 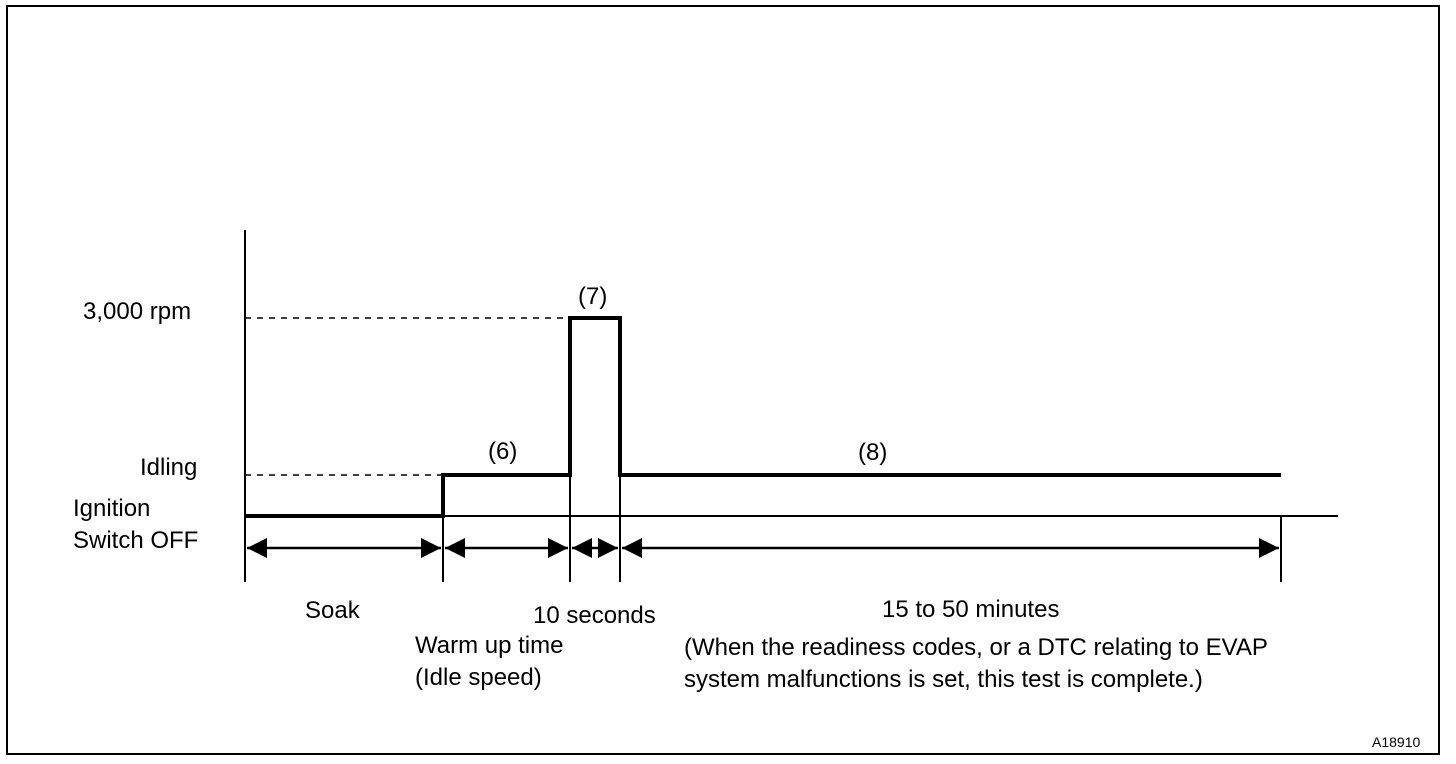 I want to click on step-8-label: (8), so click(x=873, y=452).